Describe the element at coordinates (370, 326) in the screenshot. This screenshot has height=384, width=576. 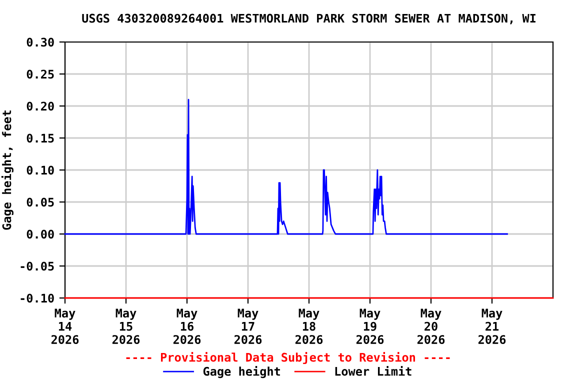
I see `x-tick-label: May 19 2026` at that location.